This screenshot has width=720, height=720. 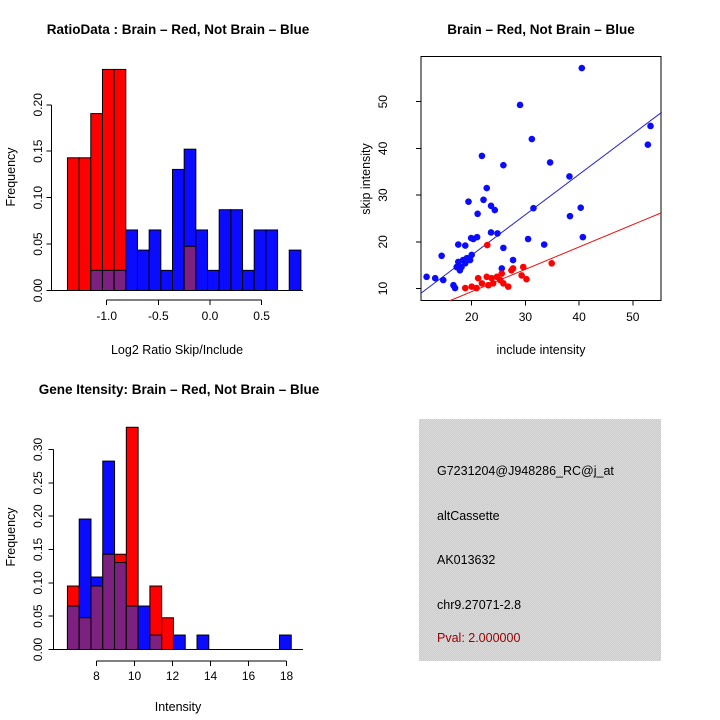 What do you see at coordinates (526, 317) in the screenshot?
I see `x-tick-label: 30` at bounding box center [526, 317].